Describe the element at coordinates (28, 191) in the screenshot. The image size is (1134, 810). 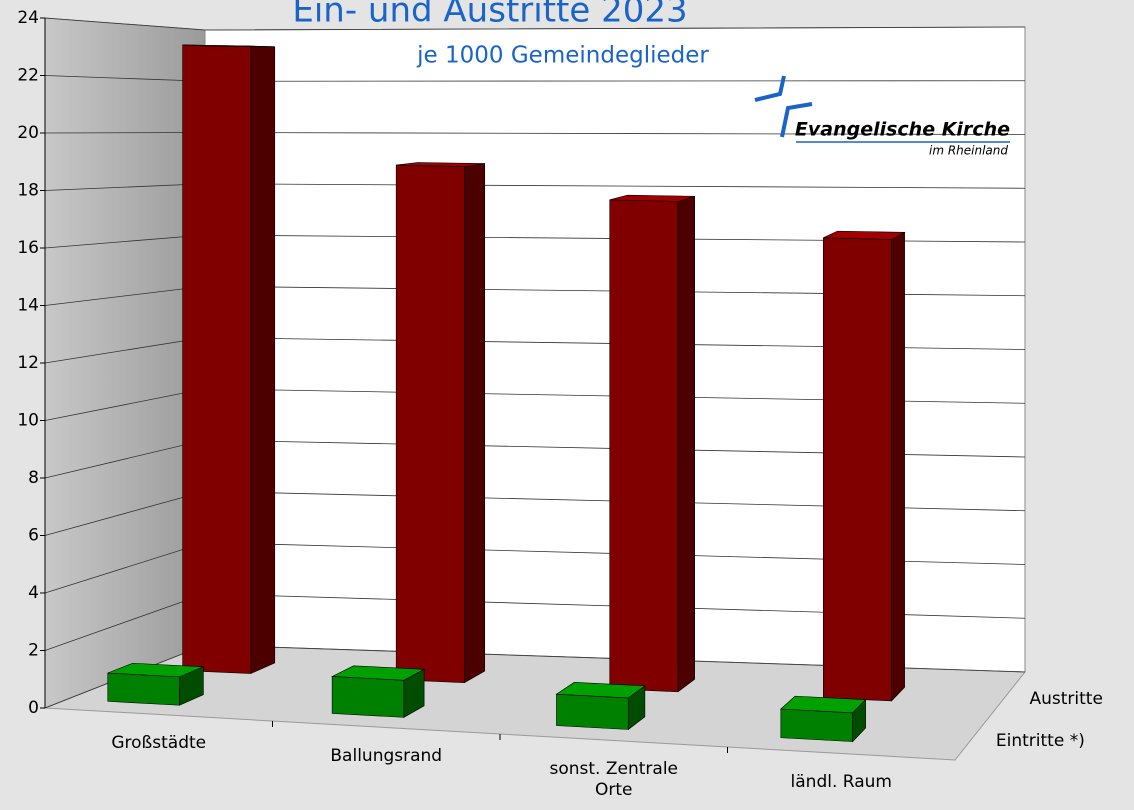
I see `y-tick-label: 18` at that location.